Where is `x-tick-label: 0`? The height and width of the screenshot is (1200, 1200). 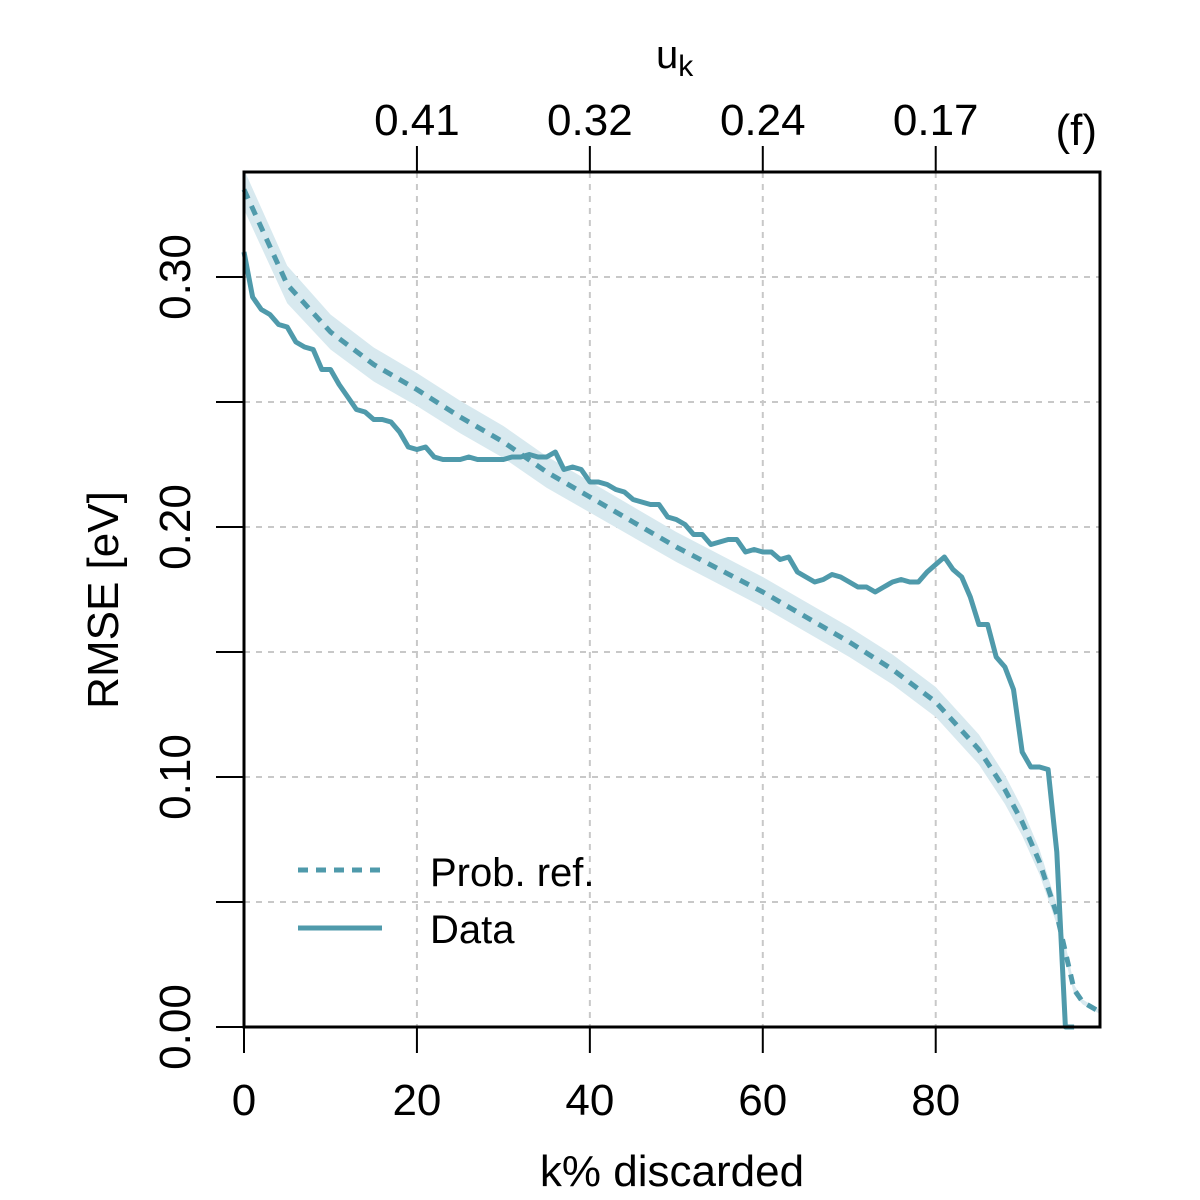
x-tick-label: 0 is located at coordinates (244, 1100).